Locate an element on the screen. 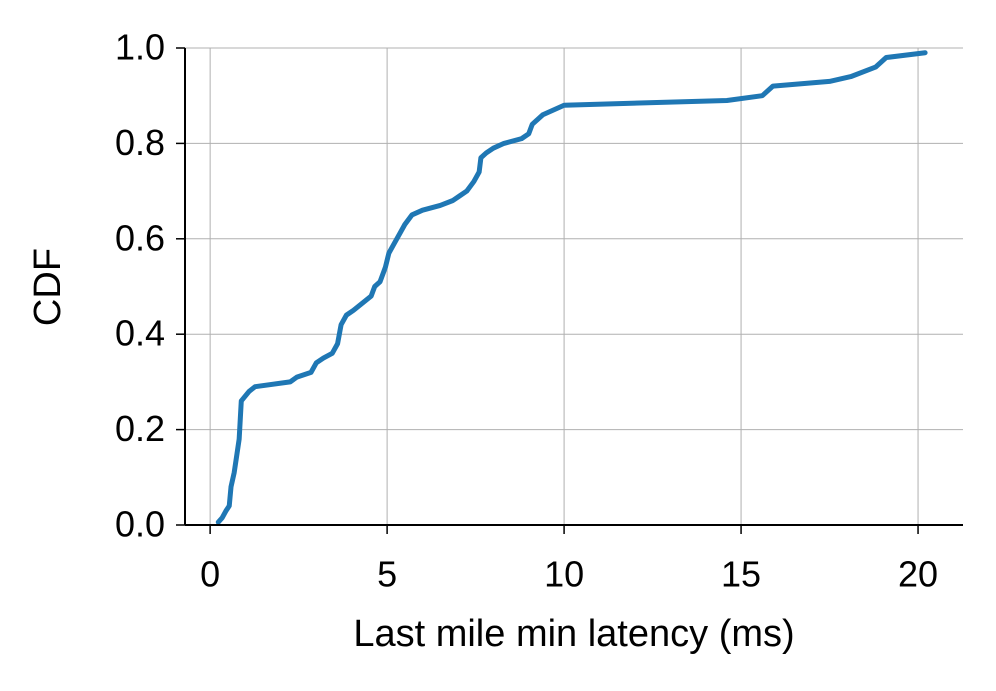 This screenshot has height=691, width=996. y-tick-label: 1.0 is located at coordinates (140, 47).